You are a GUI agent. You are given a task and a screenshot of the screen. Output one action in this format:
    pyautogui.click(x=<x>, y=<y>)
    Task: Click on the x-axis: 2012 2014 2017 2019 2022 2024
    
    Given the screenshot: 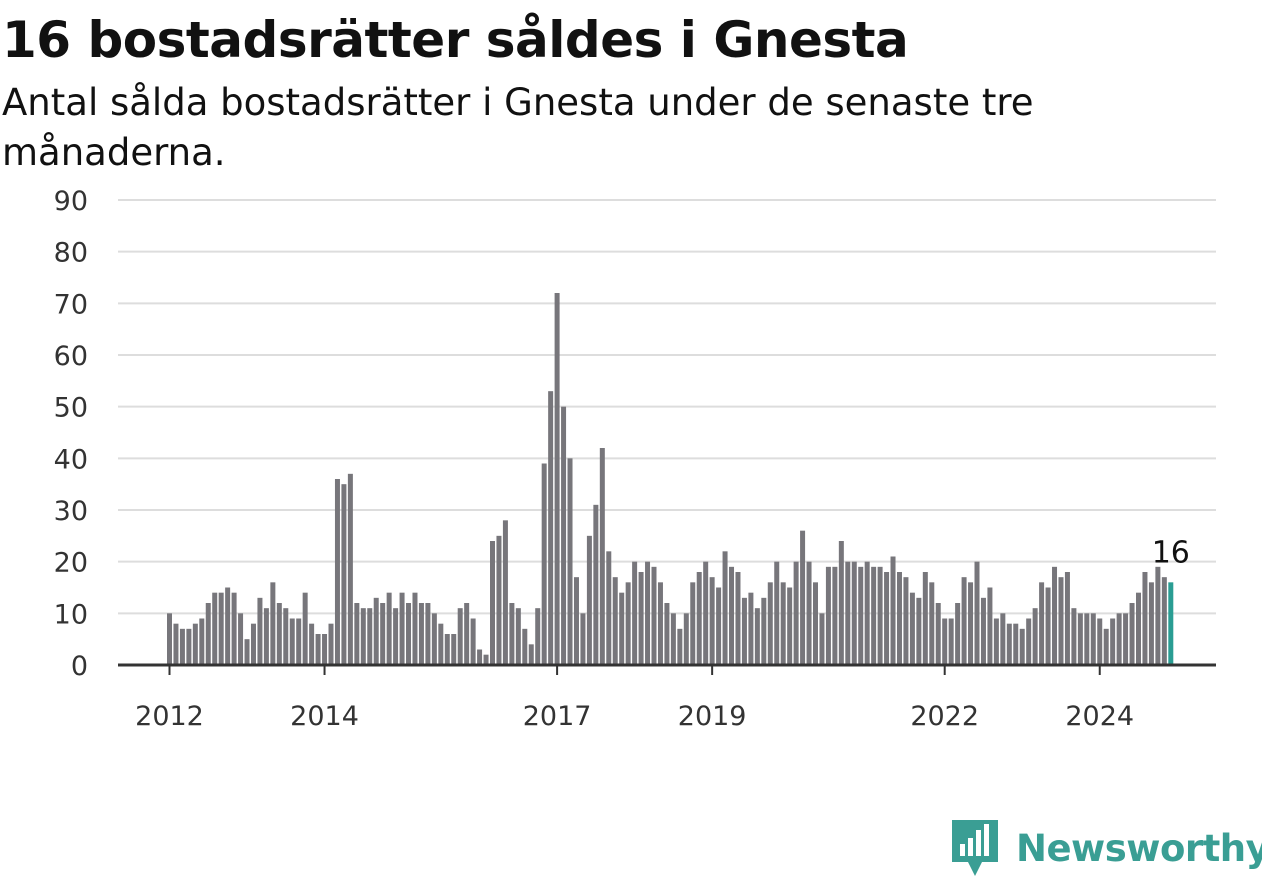 What is the action you would take?
    pyautogui.click(x=667, y=697)
    